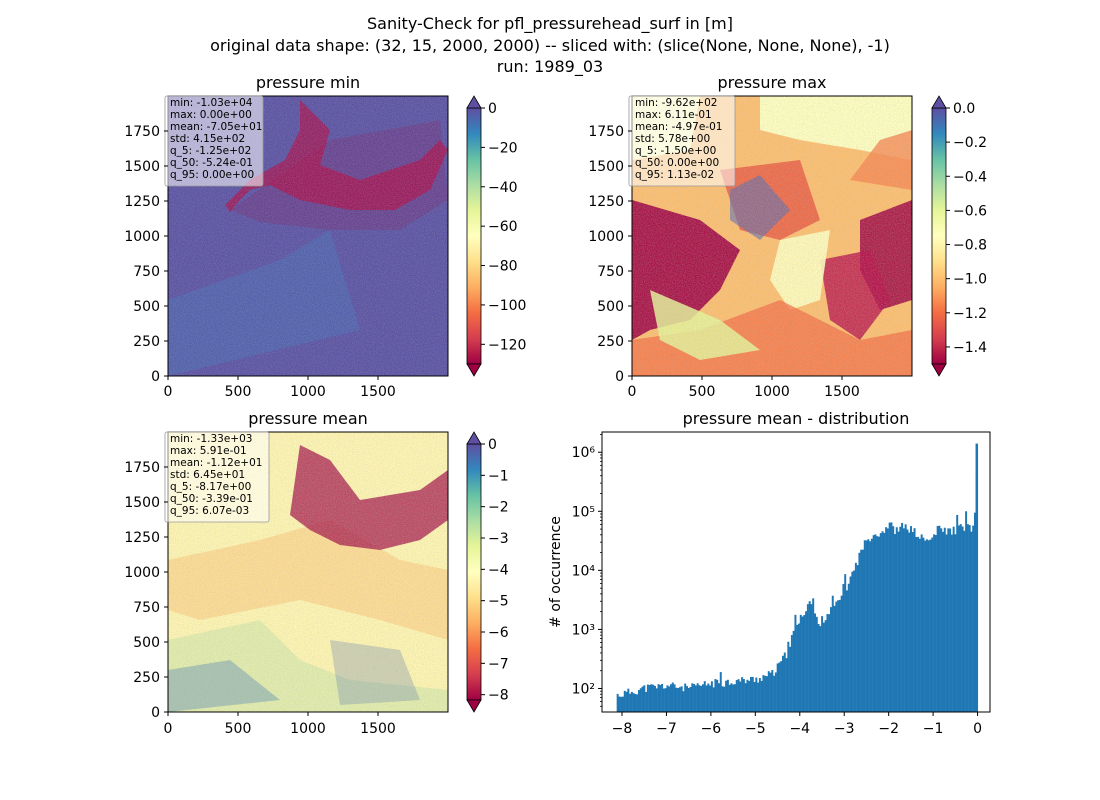  I want to click on stats-line: q_95: 6.07e-03, so click(209, 511).